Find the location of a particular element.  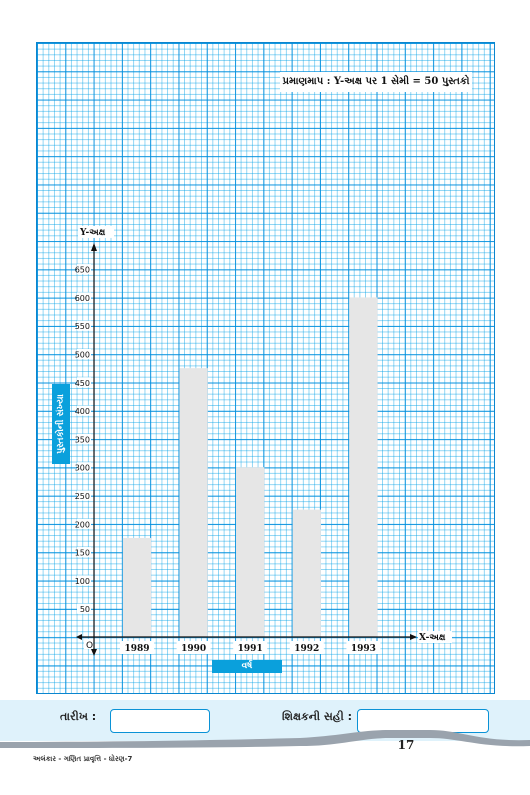

x-tick-bg-1993 is located at coordinates (363, 647).